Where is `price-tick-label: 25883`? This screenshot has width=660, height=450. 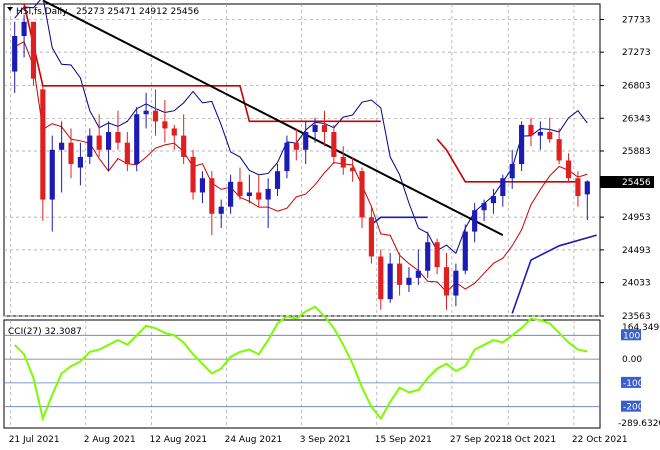 price-tick-label: 25883 is located at coordinates (636, 152).